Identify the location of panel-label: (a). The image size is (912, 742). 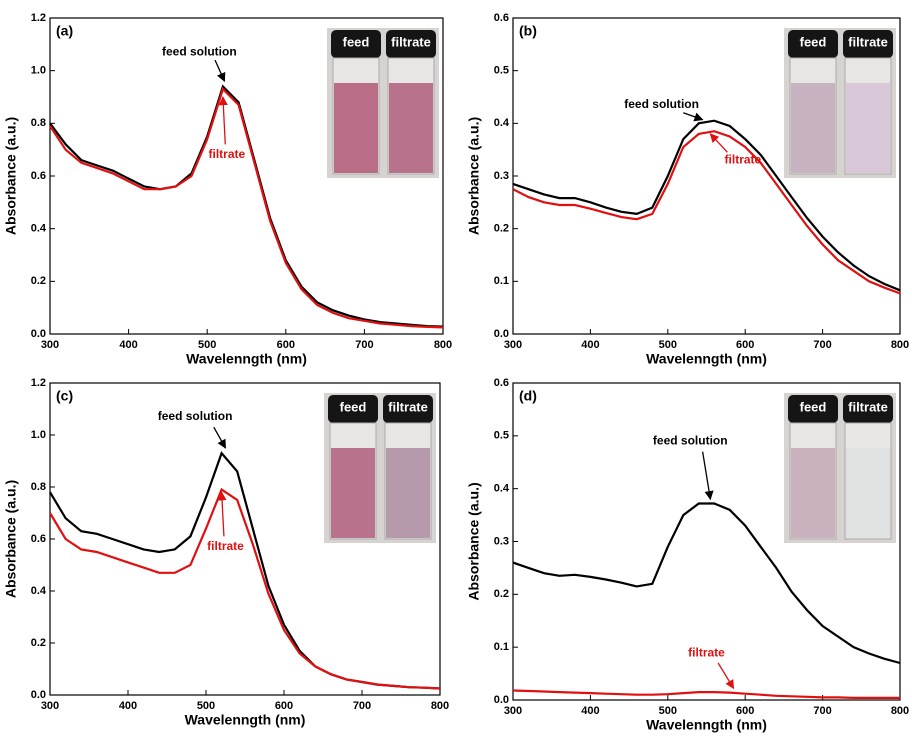
(64, 31).